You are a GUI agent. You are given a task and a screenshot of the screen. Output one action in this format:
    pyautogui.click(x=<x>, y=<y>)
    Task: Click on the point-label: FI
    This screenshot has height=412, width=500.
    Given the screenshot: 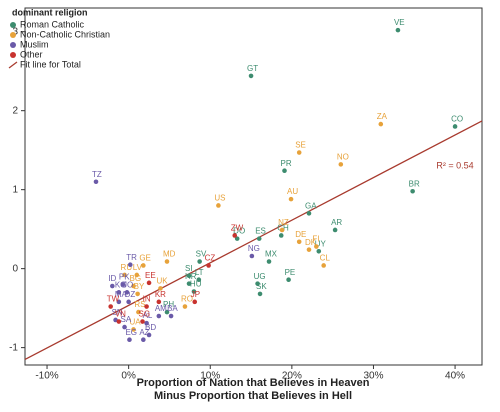 What is the action you would take?
    pyautogui.click(x=315, y=239)
    